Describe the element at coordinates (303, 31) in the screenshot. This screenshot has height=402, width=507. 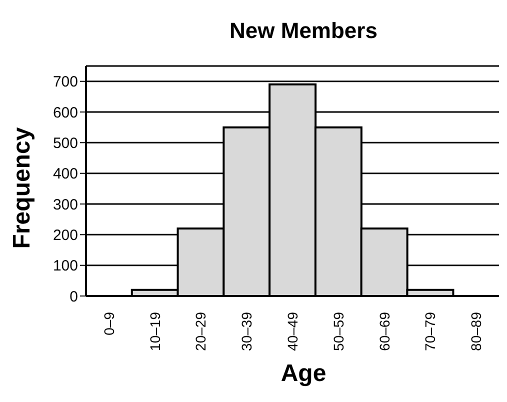
I see `chart-title: New Members` at that location.